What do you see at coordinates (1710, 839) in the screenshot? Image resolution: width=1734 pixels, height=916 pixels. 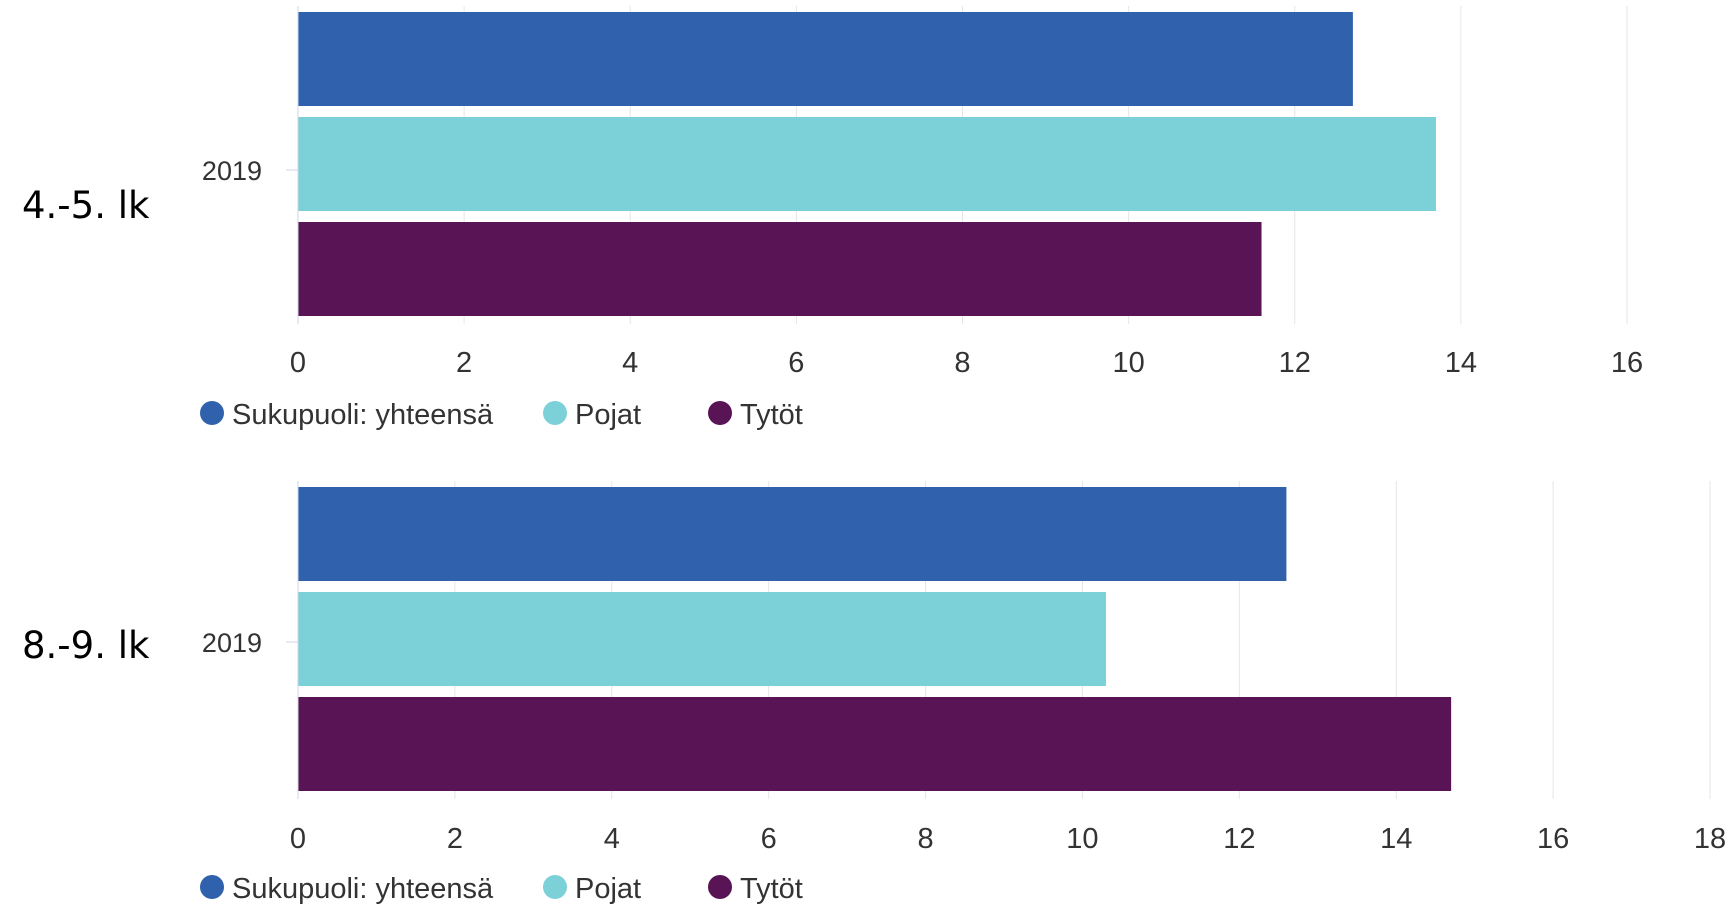 I see `x-tick-label: 18` at bounding box center [1710, 839].